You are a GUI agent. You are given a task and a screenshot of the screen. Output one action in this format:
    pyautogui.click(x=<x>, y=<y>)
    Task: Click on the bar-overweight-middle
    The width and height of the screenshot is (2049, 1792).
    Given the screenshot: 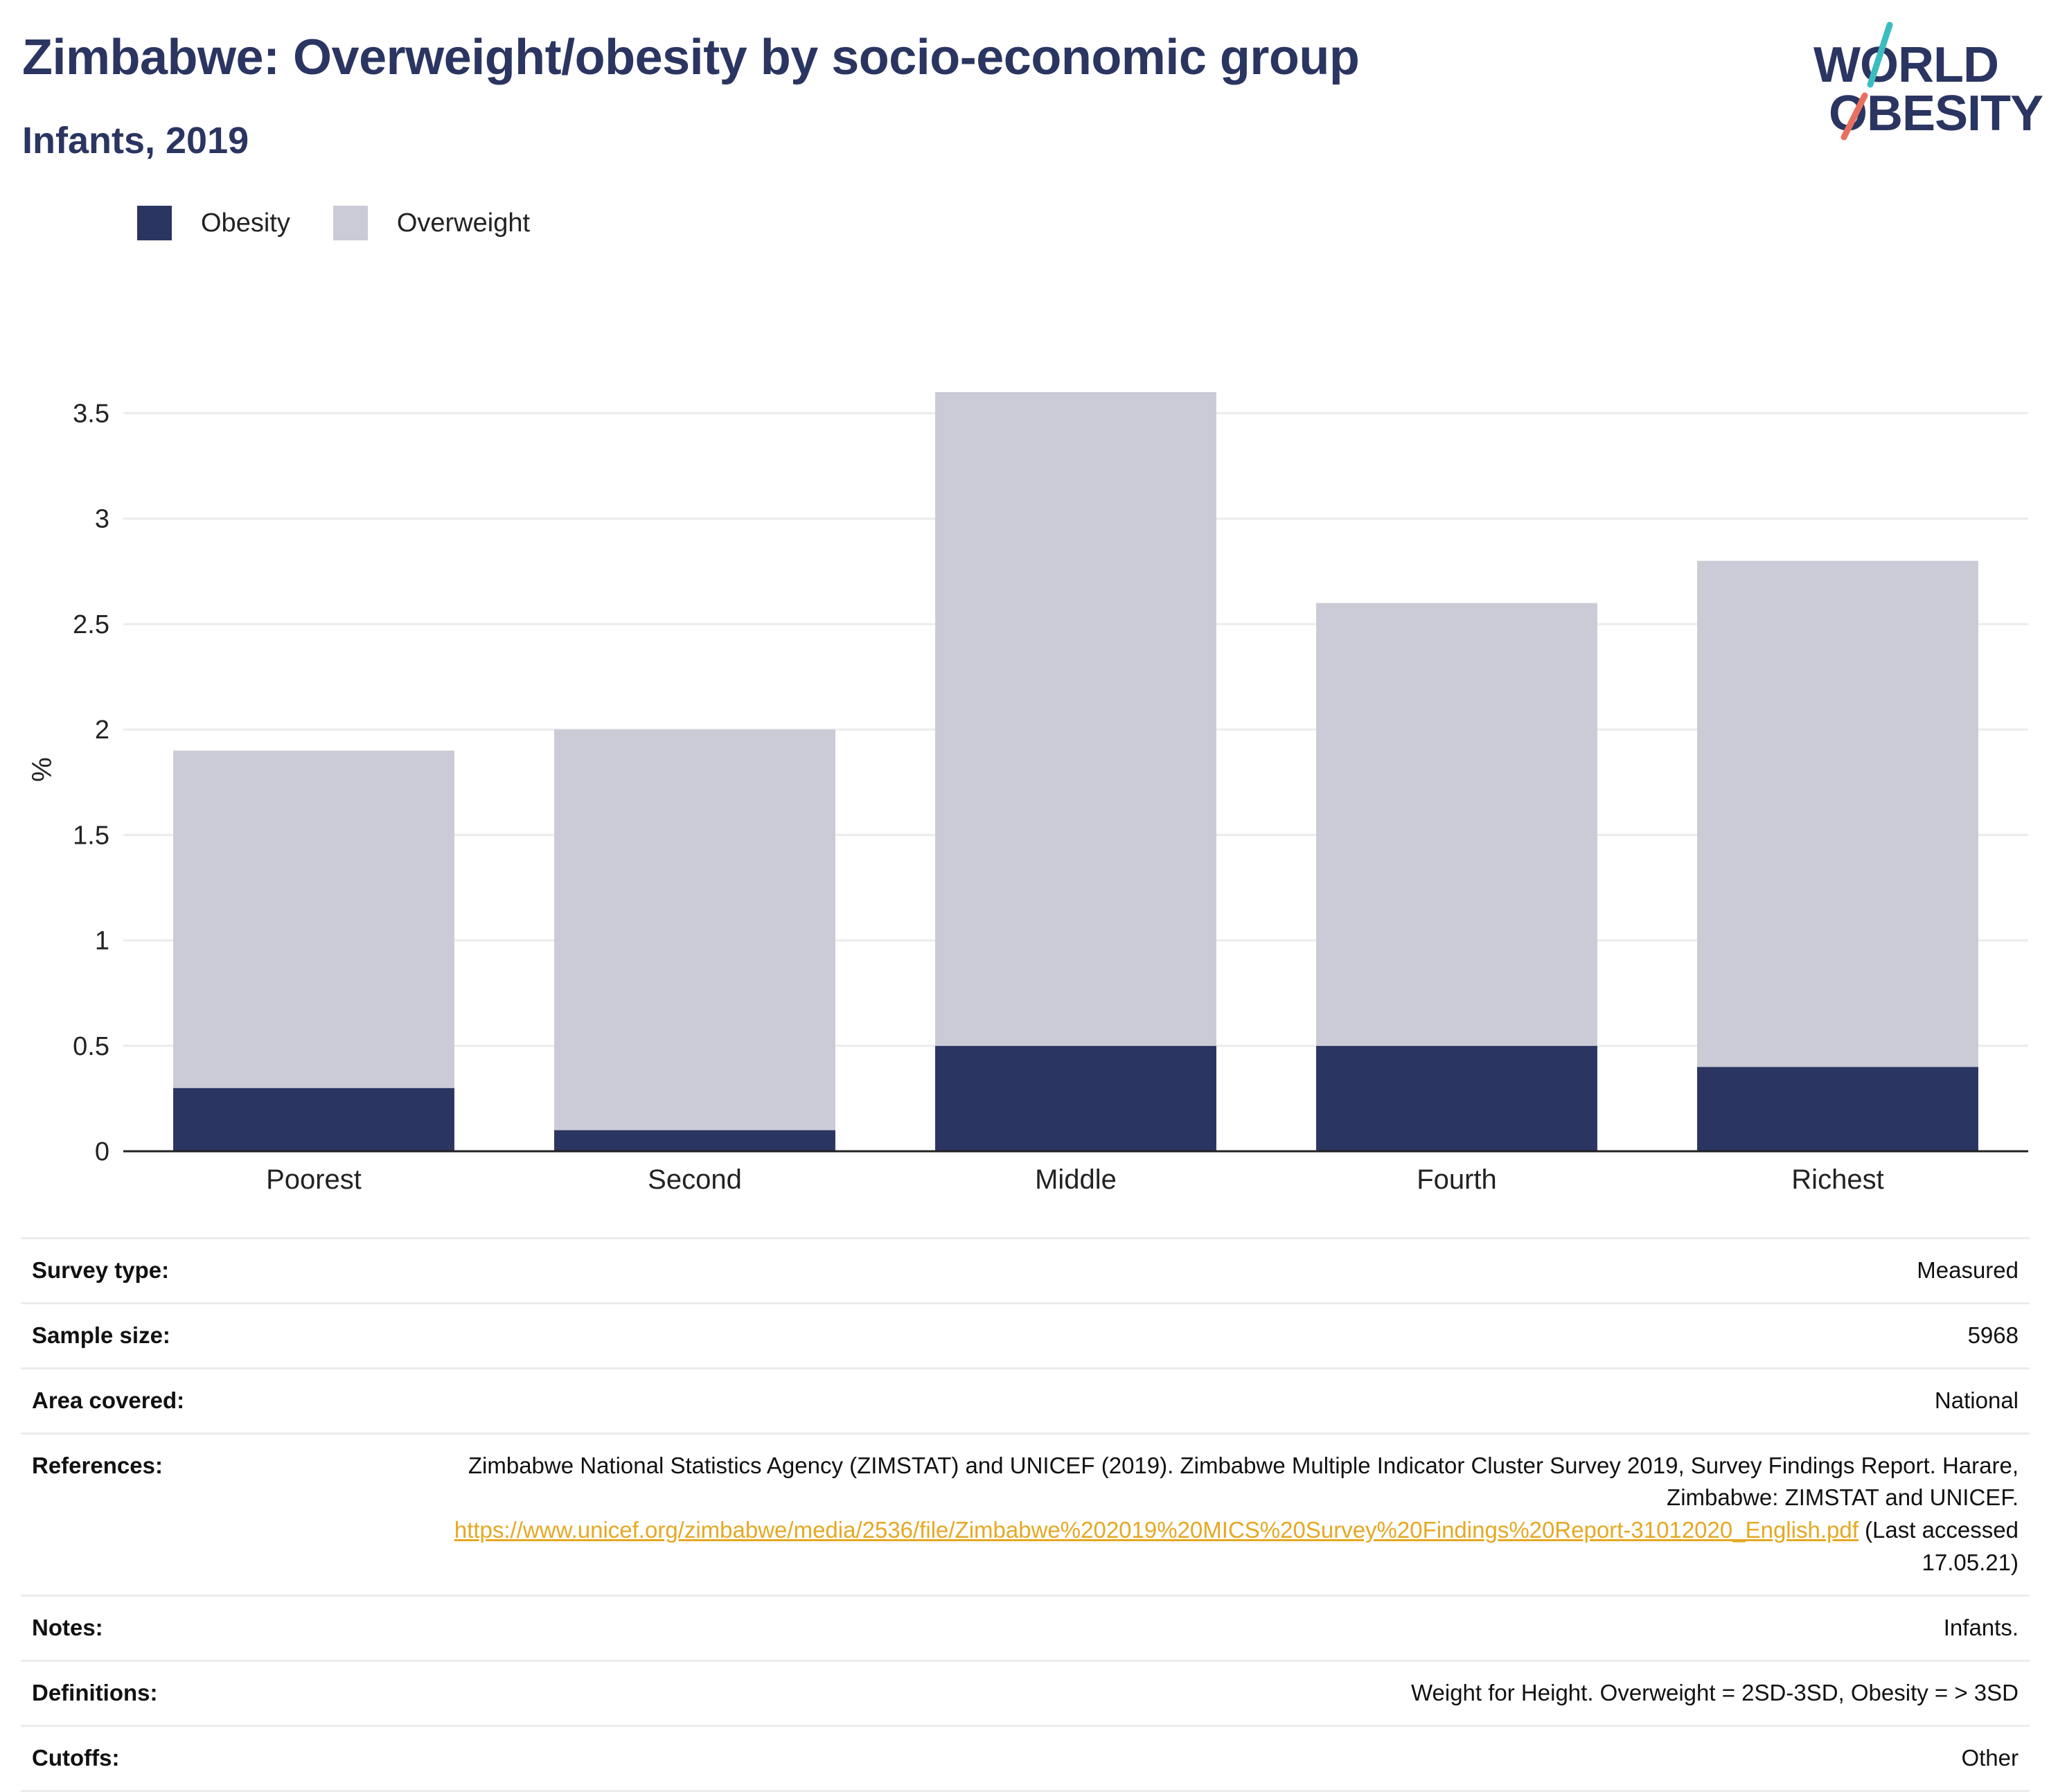 What is the action you would take?
    pyautogui.click(x=1075, y=719)
    